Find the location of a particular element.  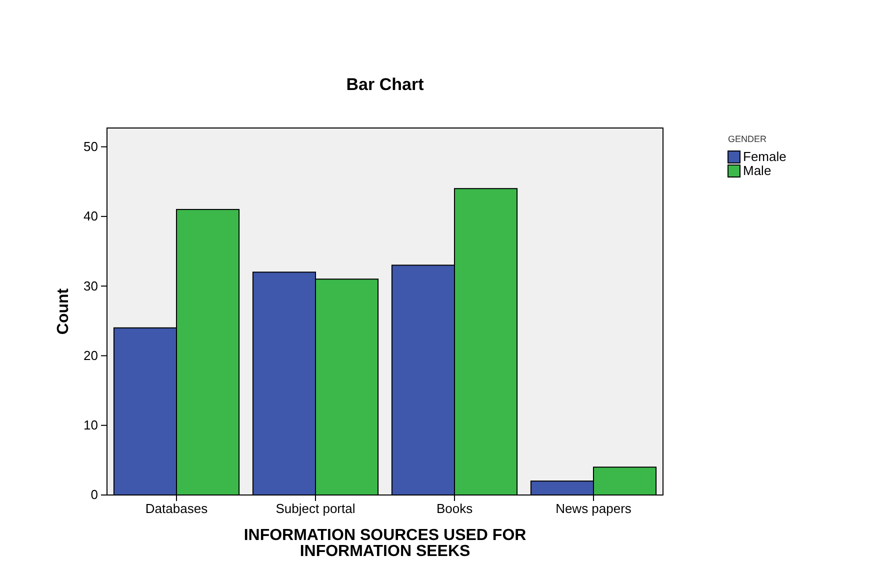

legend-label: Male is located at coordinates (757, 170).